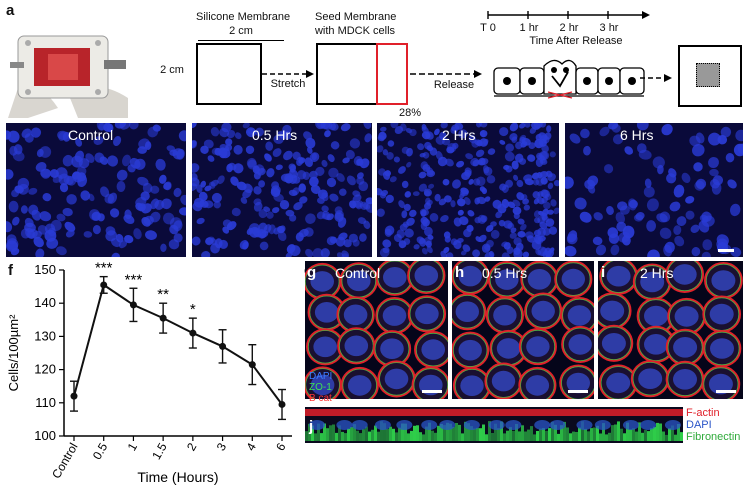 The height and width of the screenshot is (492, 749). What do you see at coordinates (356, 17) in the screenshot?
I see `seed-title-1: Seed Membrane` at bounding box center [356, 17].